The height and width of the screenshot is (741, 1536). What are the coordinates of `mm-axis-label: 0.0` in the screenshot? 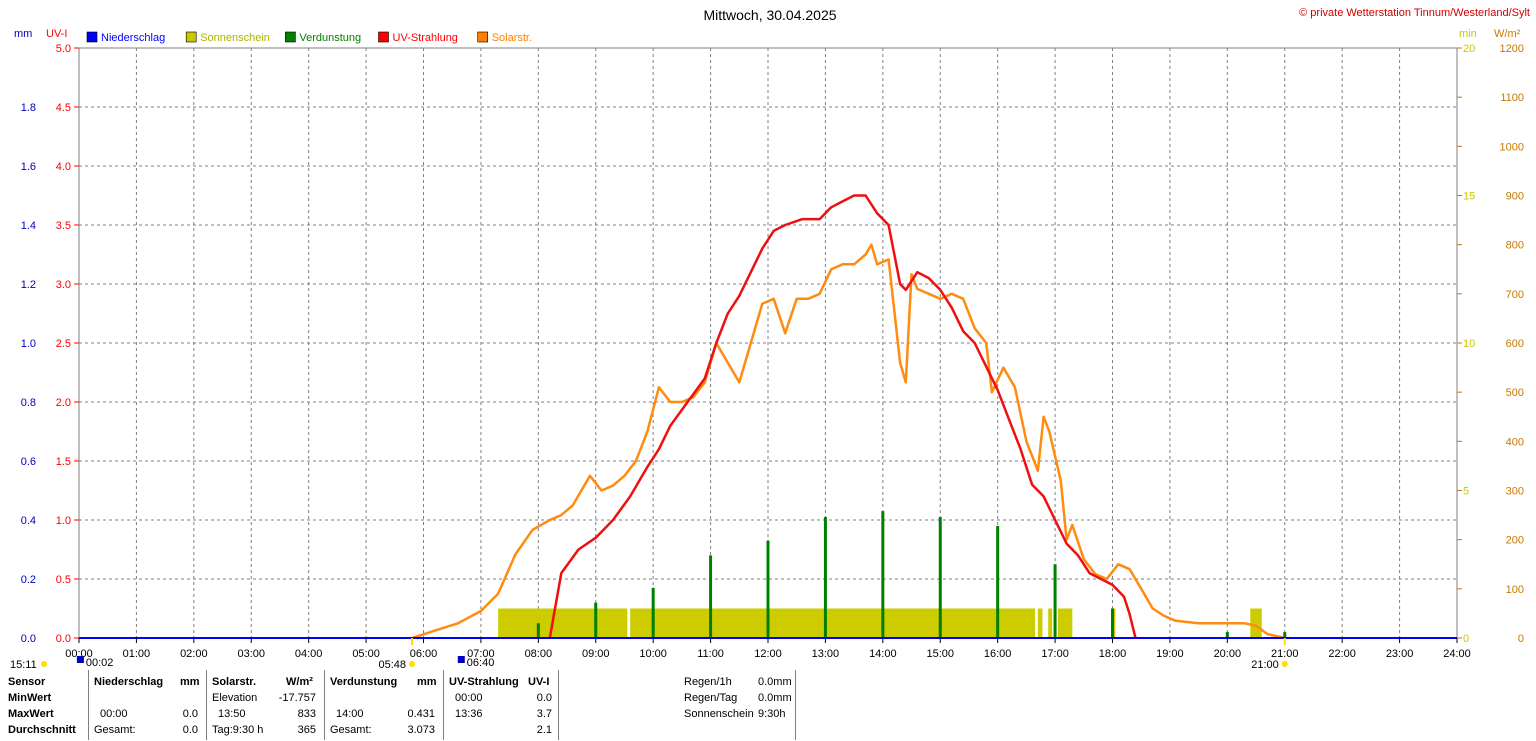 It's located at (28, 639).